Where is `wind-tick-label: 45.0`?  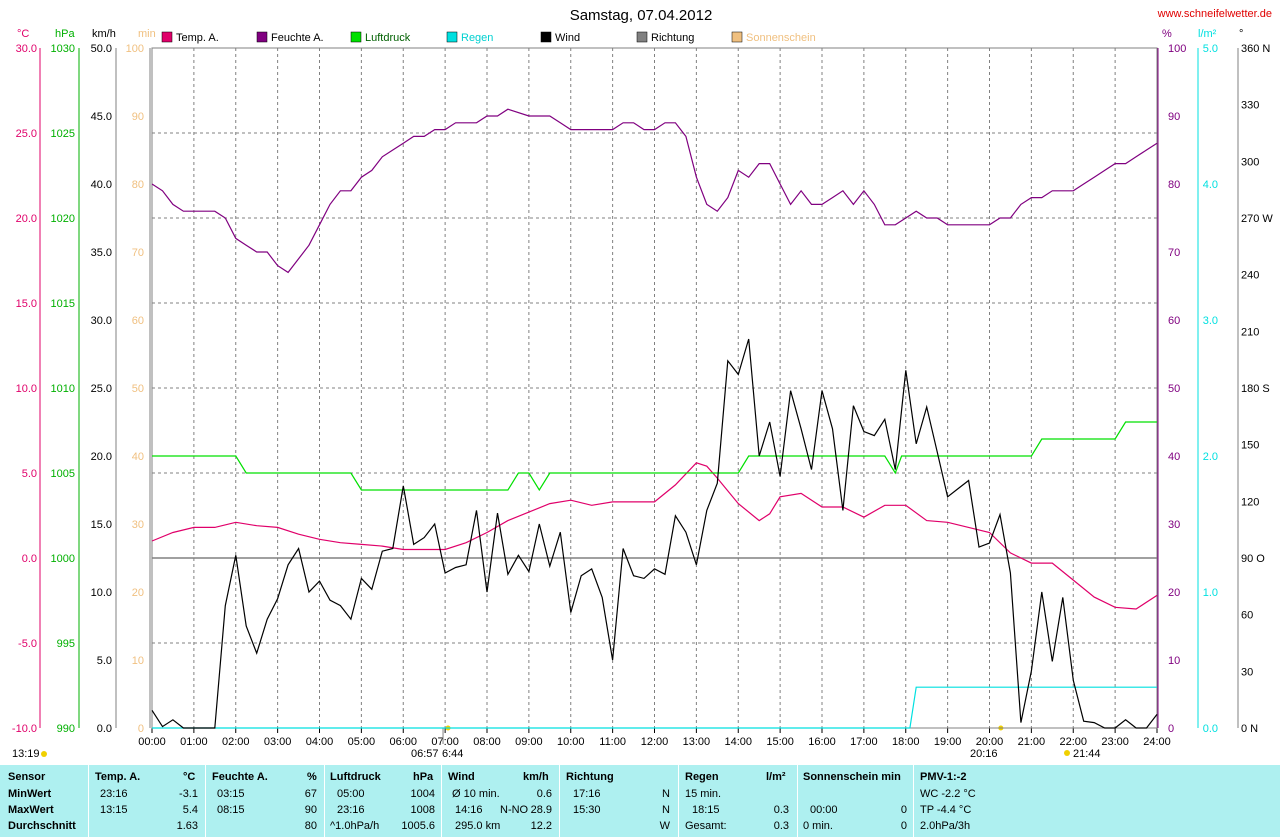 wind-tick-label: 45.0 is located at coordinates (101, 117).